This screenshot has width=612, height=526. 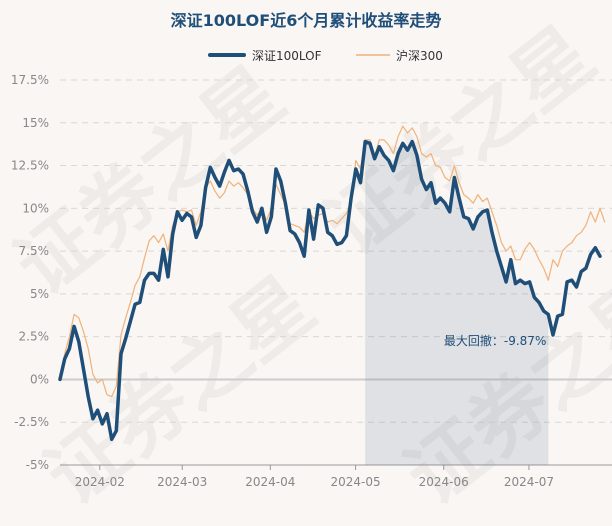 What do you see at coordinates (287, 56) in the screenshot?
I see `legend-label-szse100: 深证100LOF` at bounding box center [287, 56].